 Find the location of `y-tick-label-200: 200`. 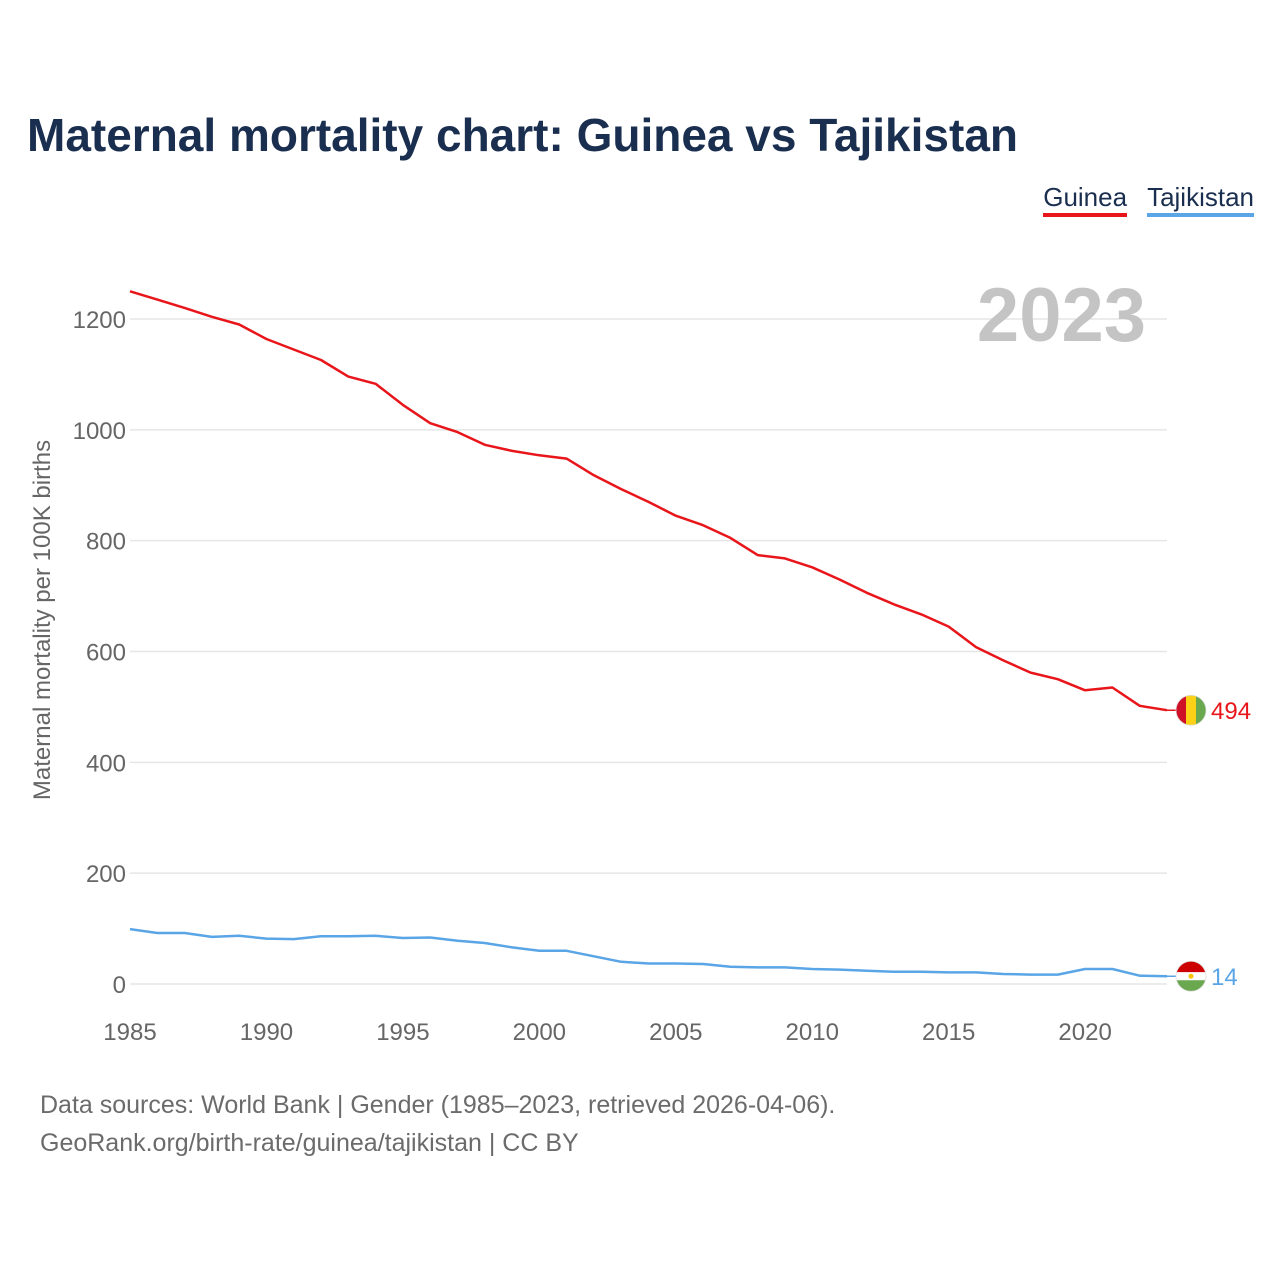

y-tick-label-200: 200 is located at coordinates (106, 874).